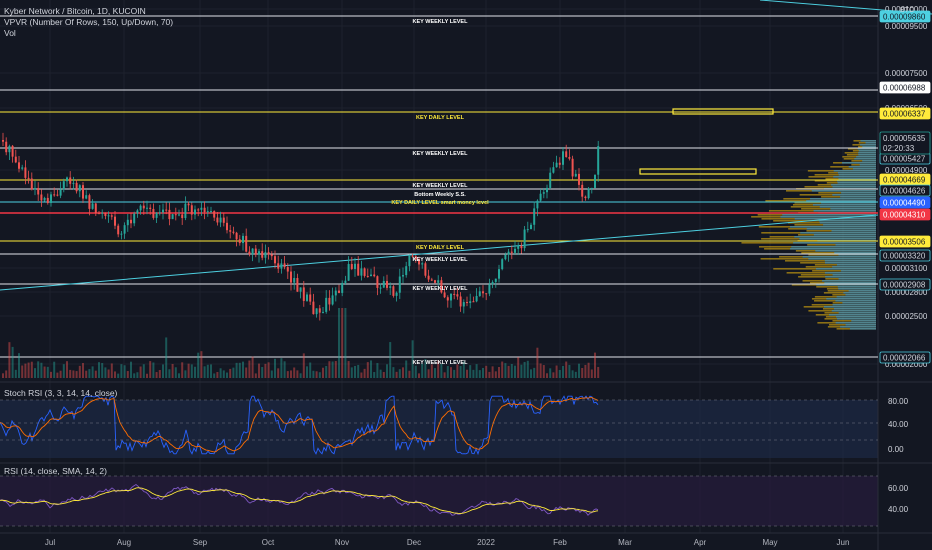 This screenshot has width=932, height=550. I want to click on time-tick-label: Aug, so click(124, 542).